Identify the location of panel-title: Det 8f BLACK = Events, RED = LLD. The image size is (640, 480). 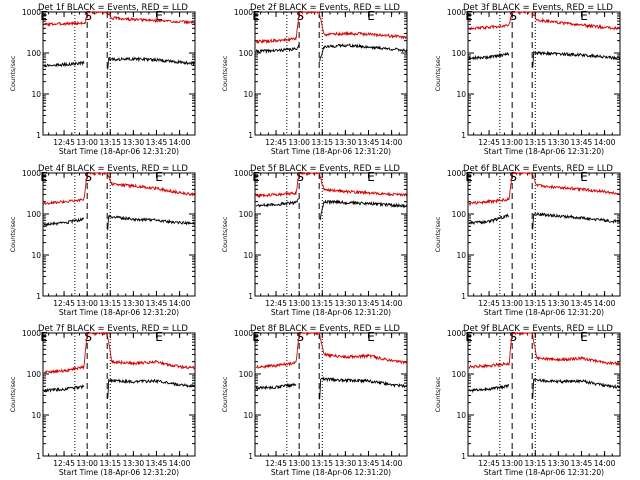
(325, 329).